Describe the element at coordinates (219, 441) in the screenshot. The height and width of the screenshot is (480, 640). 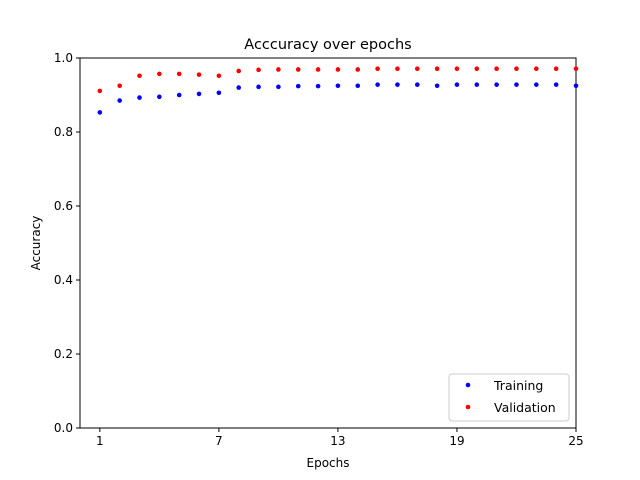
I see `x-tick-label-7: 7` at that location.